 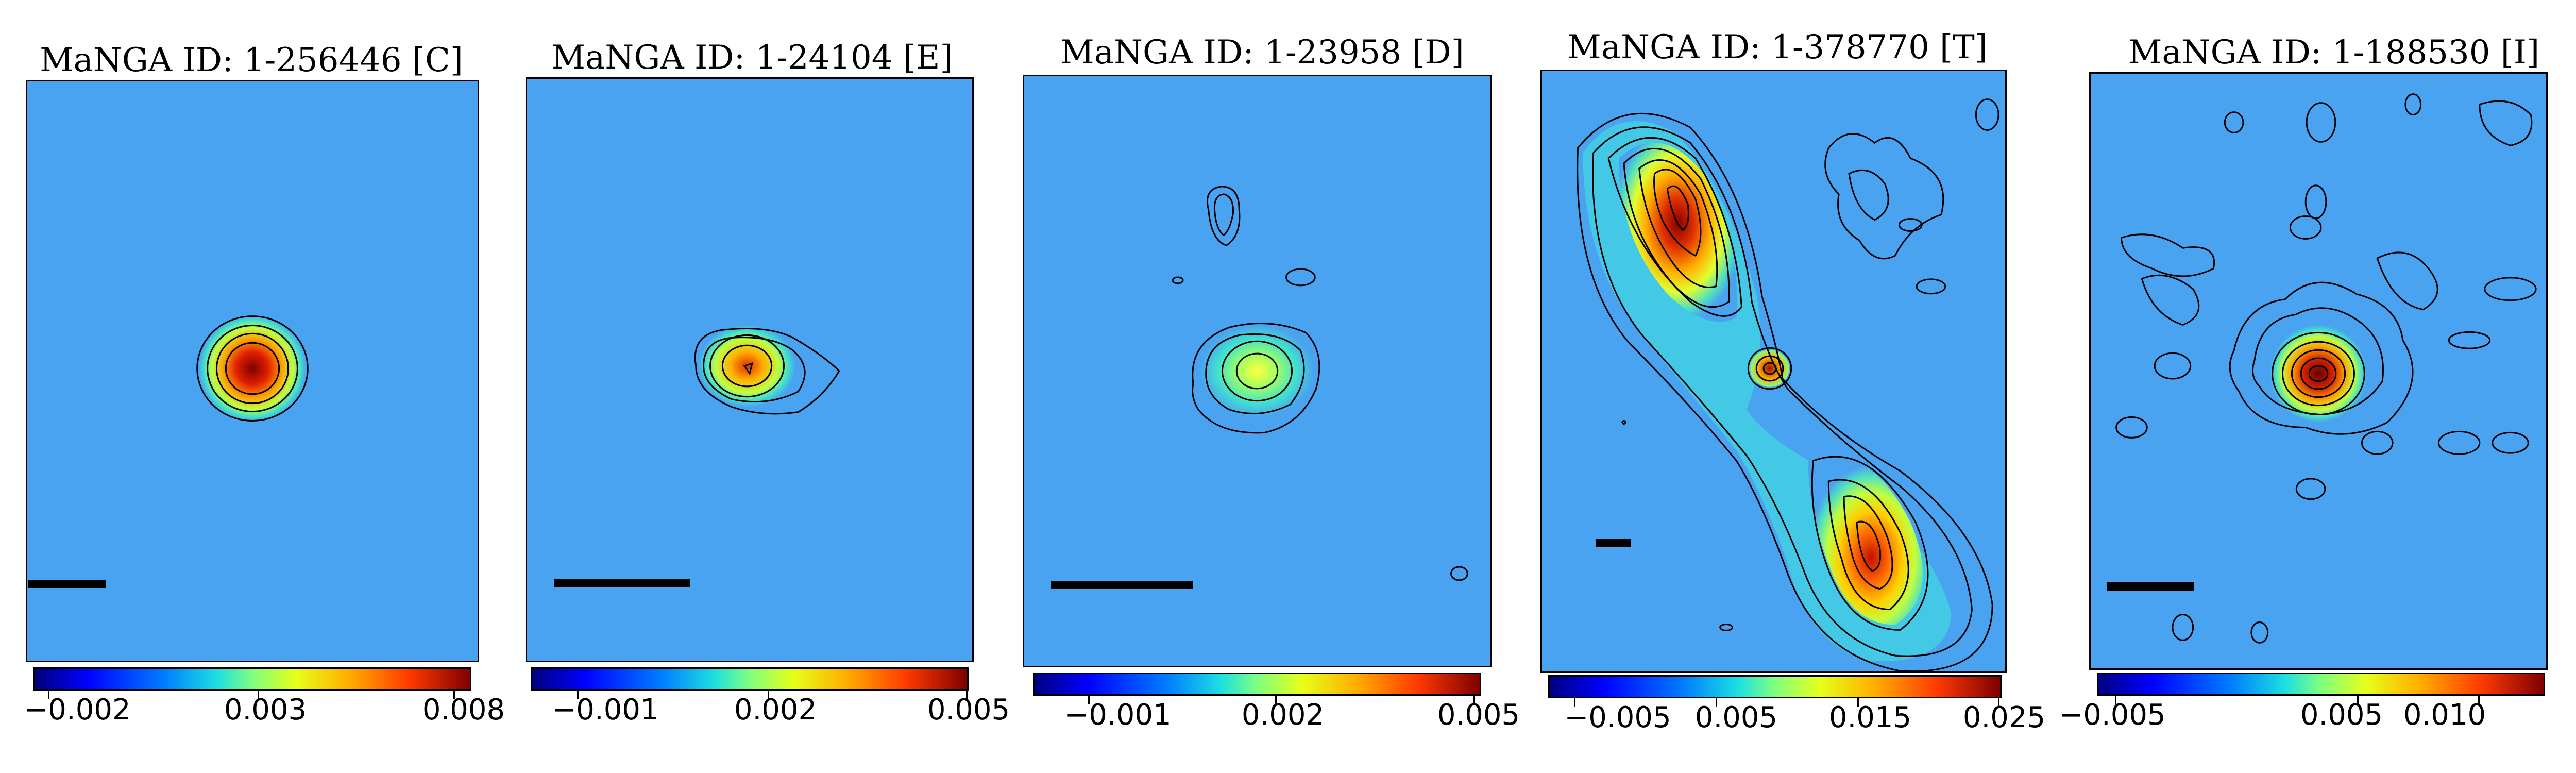 What do you see at coordinates (77, 710) in the screenshot?
I see `colorbar-tick-label: −0.002` at bounding box center [77, 710].